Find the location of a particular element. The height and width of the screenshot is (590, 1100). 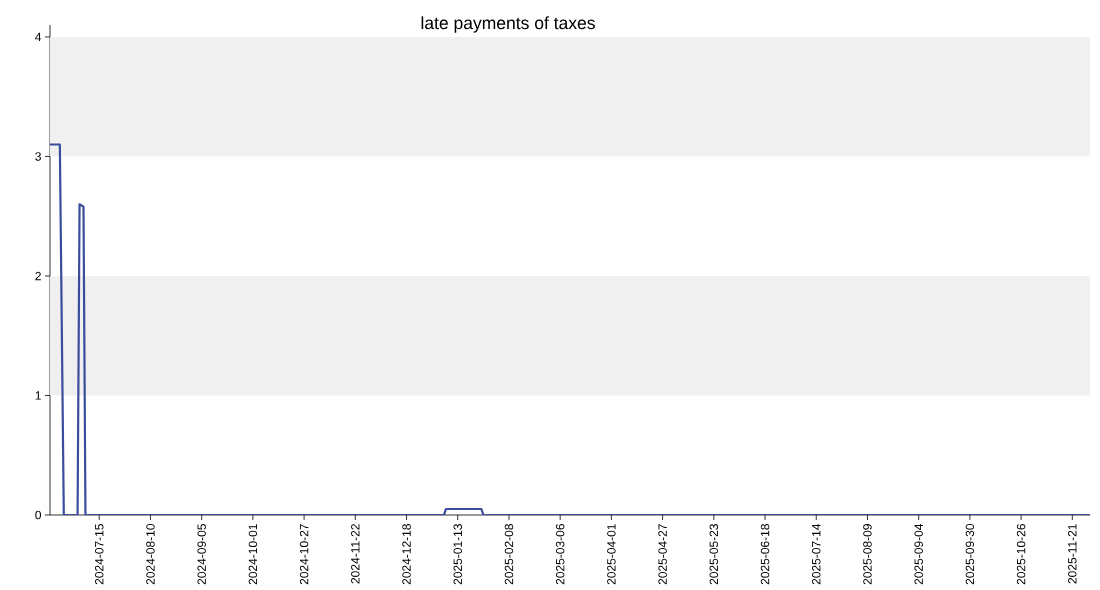

y-tick-label: 1 is located at coordinates (38, 395).